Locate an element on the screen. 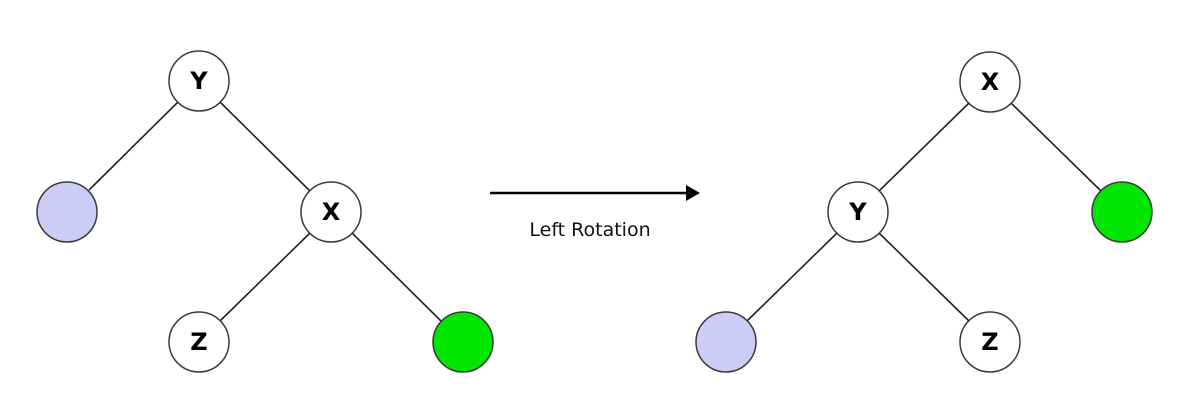 The image size is (1188, 420). edge-x-to-y is located at coordinates (924, 147).